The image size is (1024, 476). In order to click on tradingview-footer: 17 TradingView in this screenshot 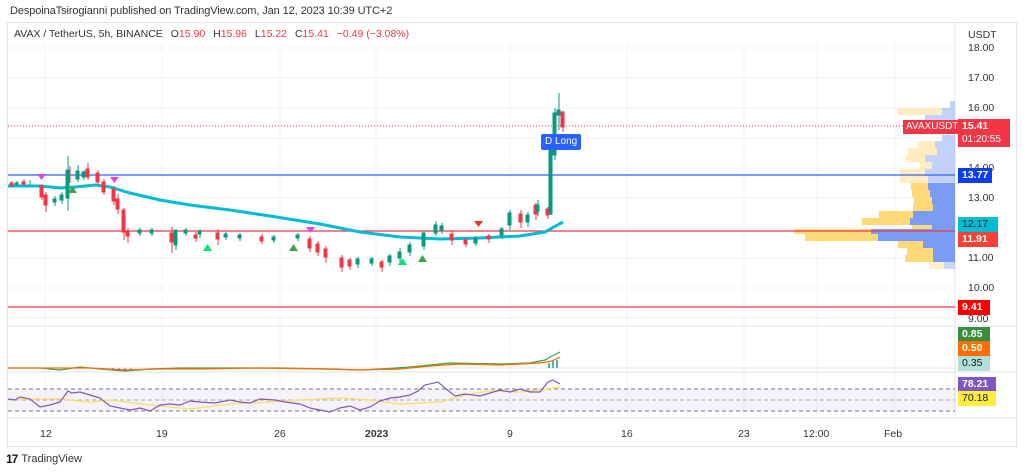, I will do `click(44, 459)`.